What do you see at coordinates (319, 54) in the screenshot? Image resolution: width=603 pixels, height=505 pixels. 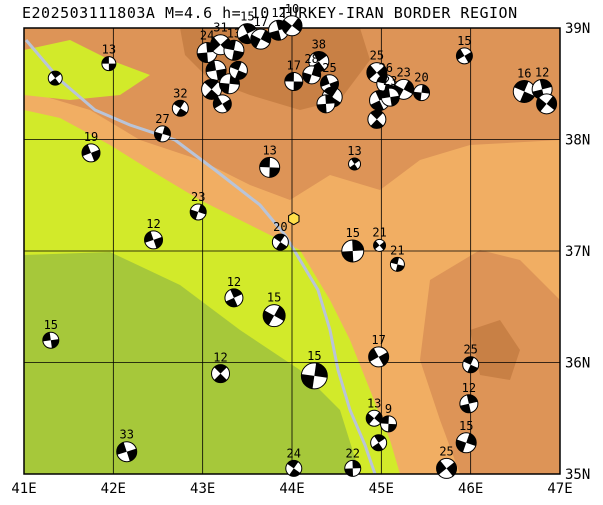 I see `focal-mechanism: 38` at bounding box center [319, 54].